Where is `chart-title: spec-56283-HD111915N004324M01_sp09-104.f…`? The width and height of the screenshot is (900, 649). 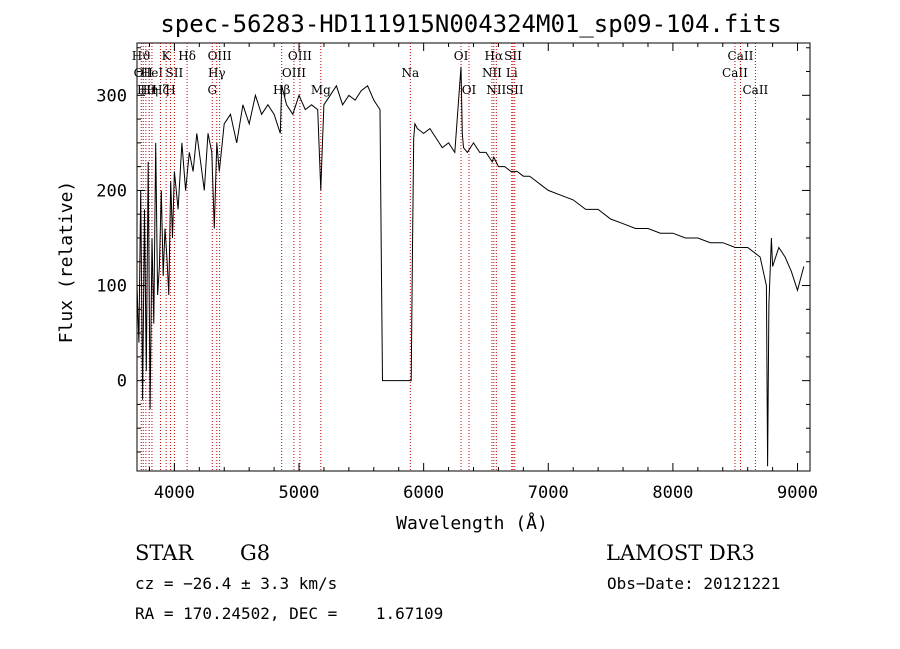
chart-title: spec-56283-HD111915N004324M01_sp09-104.f… is located at coordinates (470, 24).